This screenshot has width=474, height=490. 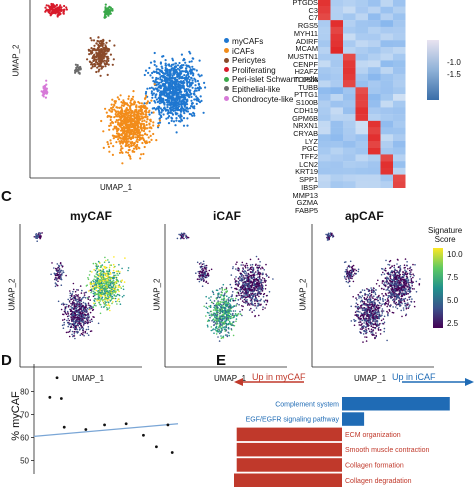 I want to click on umap-points, so click(x=124, y=84).